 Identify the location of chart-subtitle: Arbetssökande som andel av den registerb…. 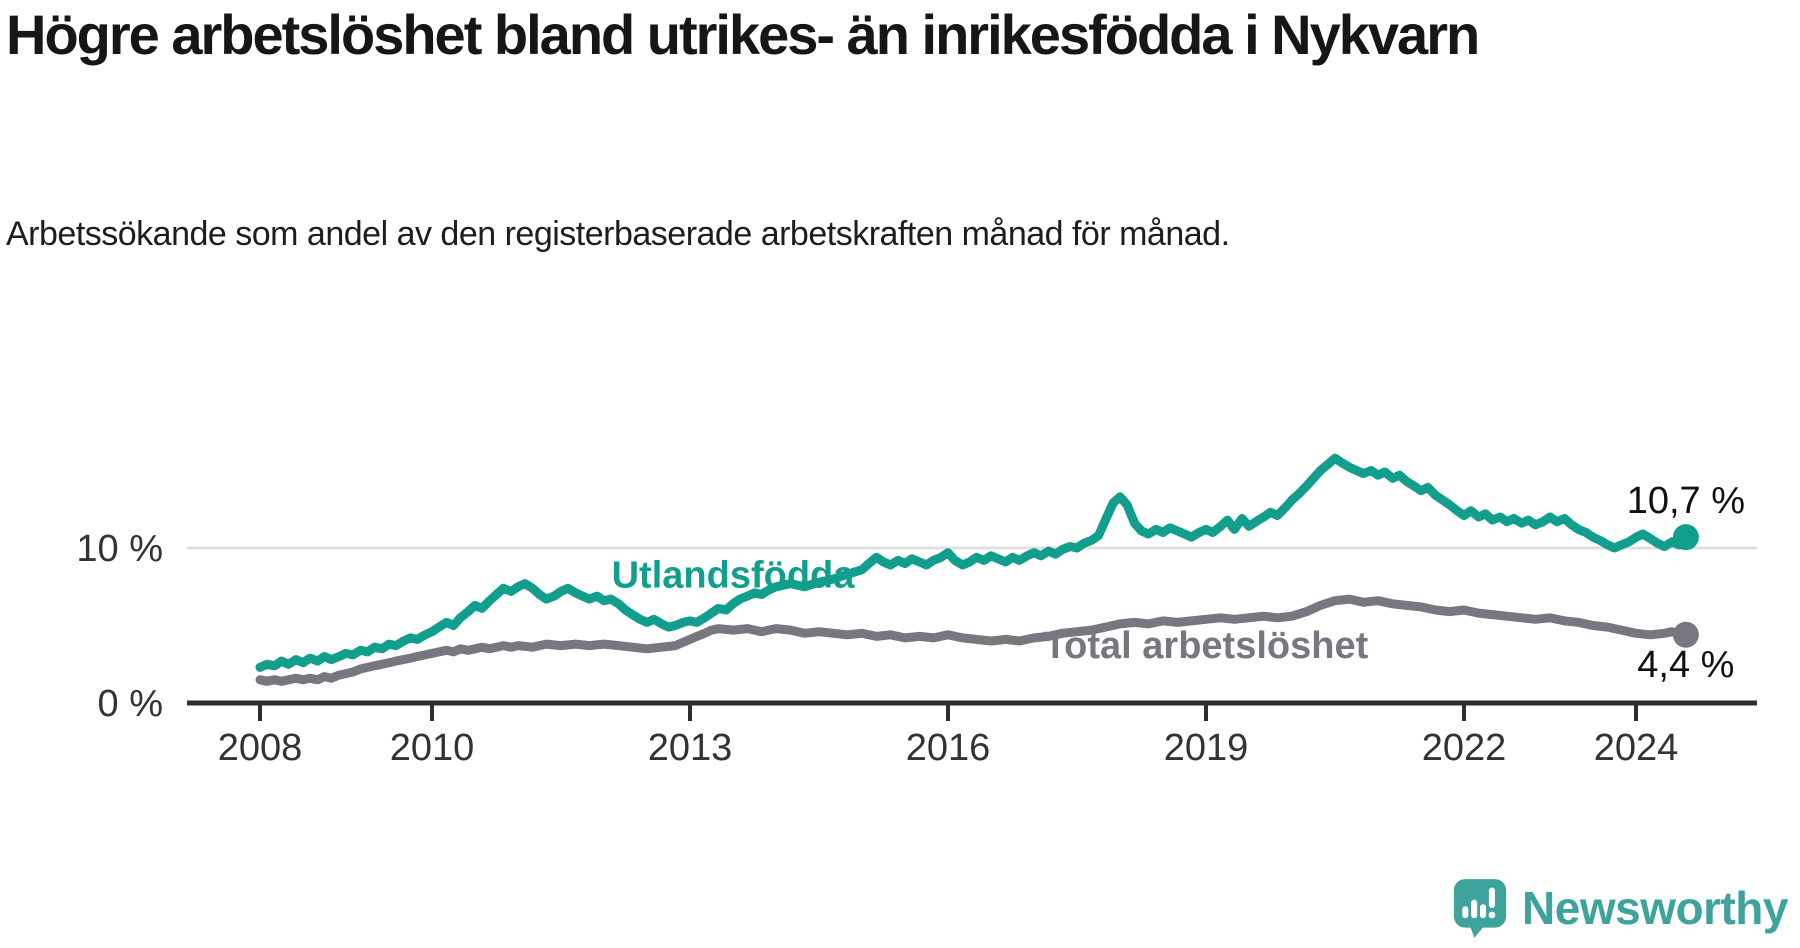
(618, 234).